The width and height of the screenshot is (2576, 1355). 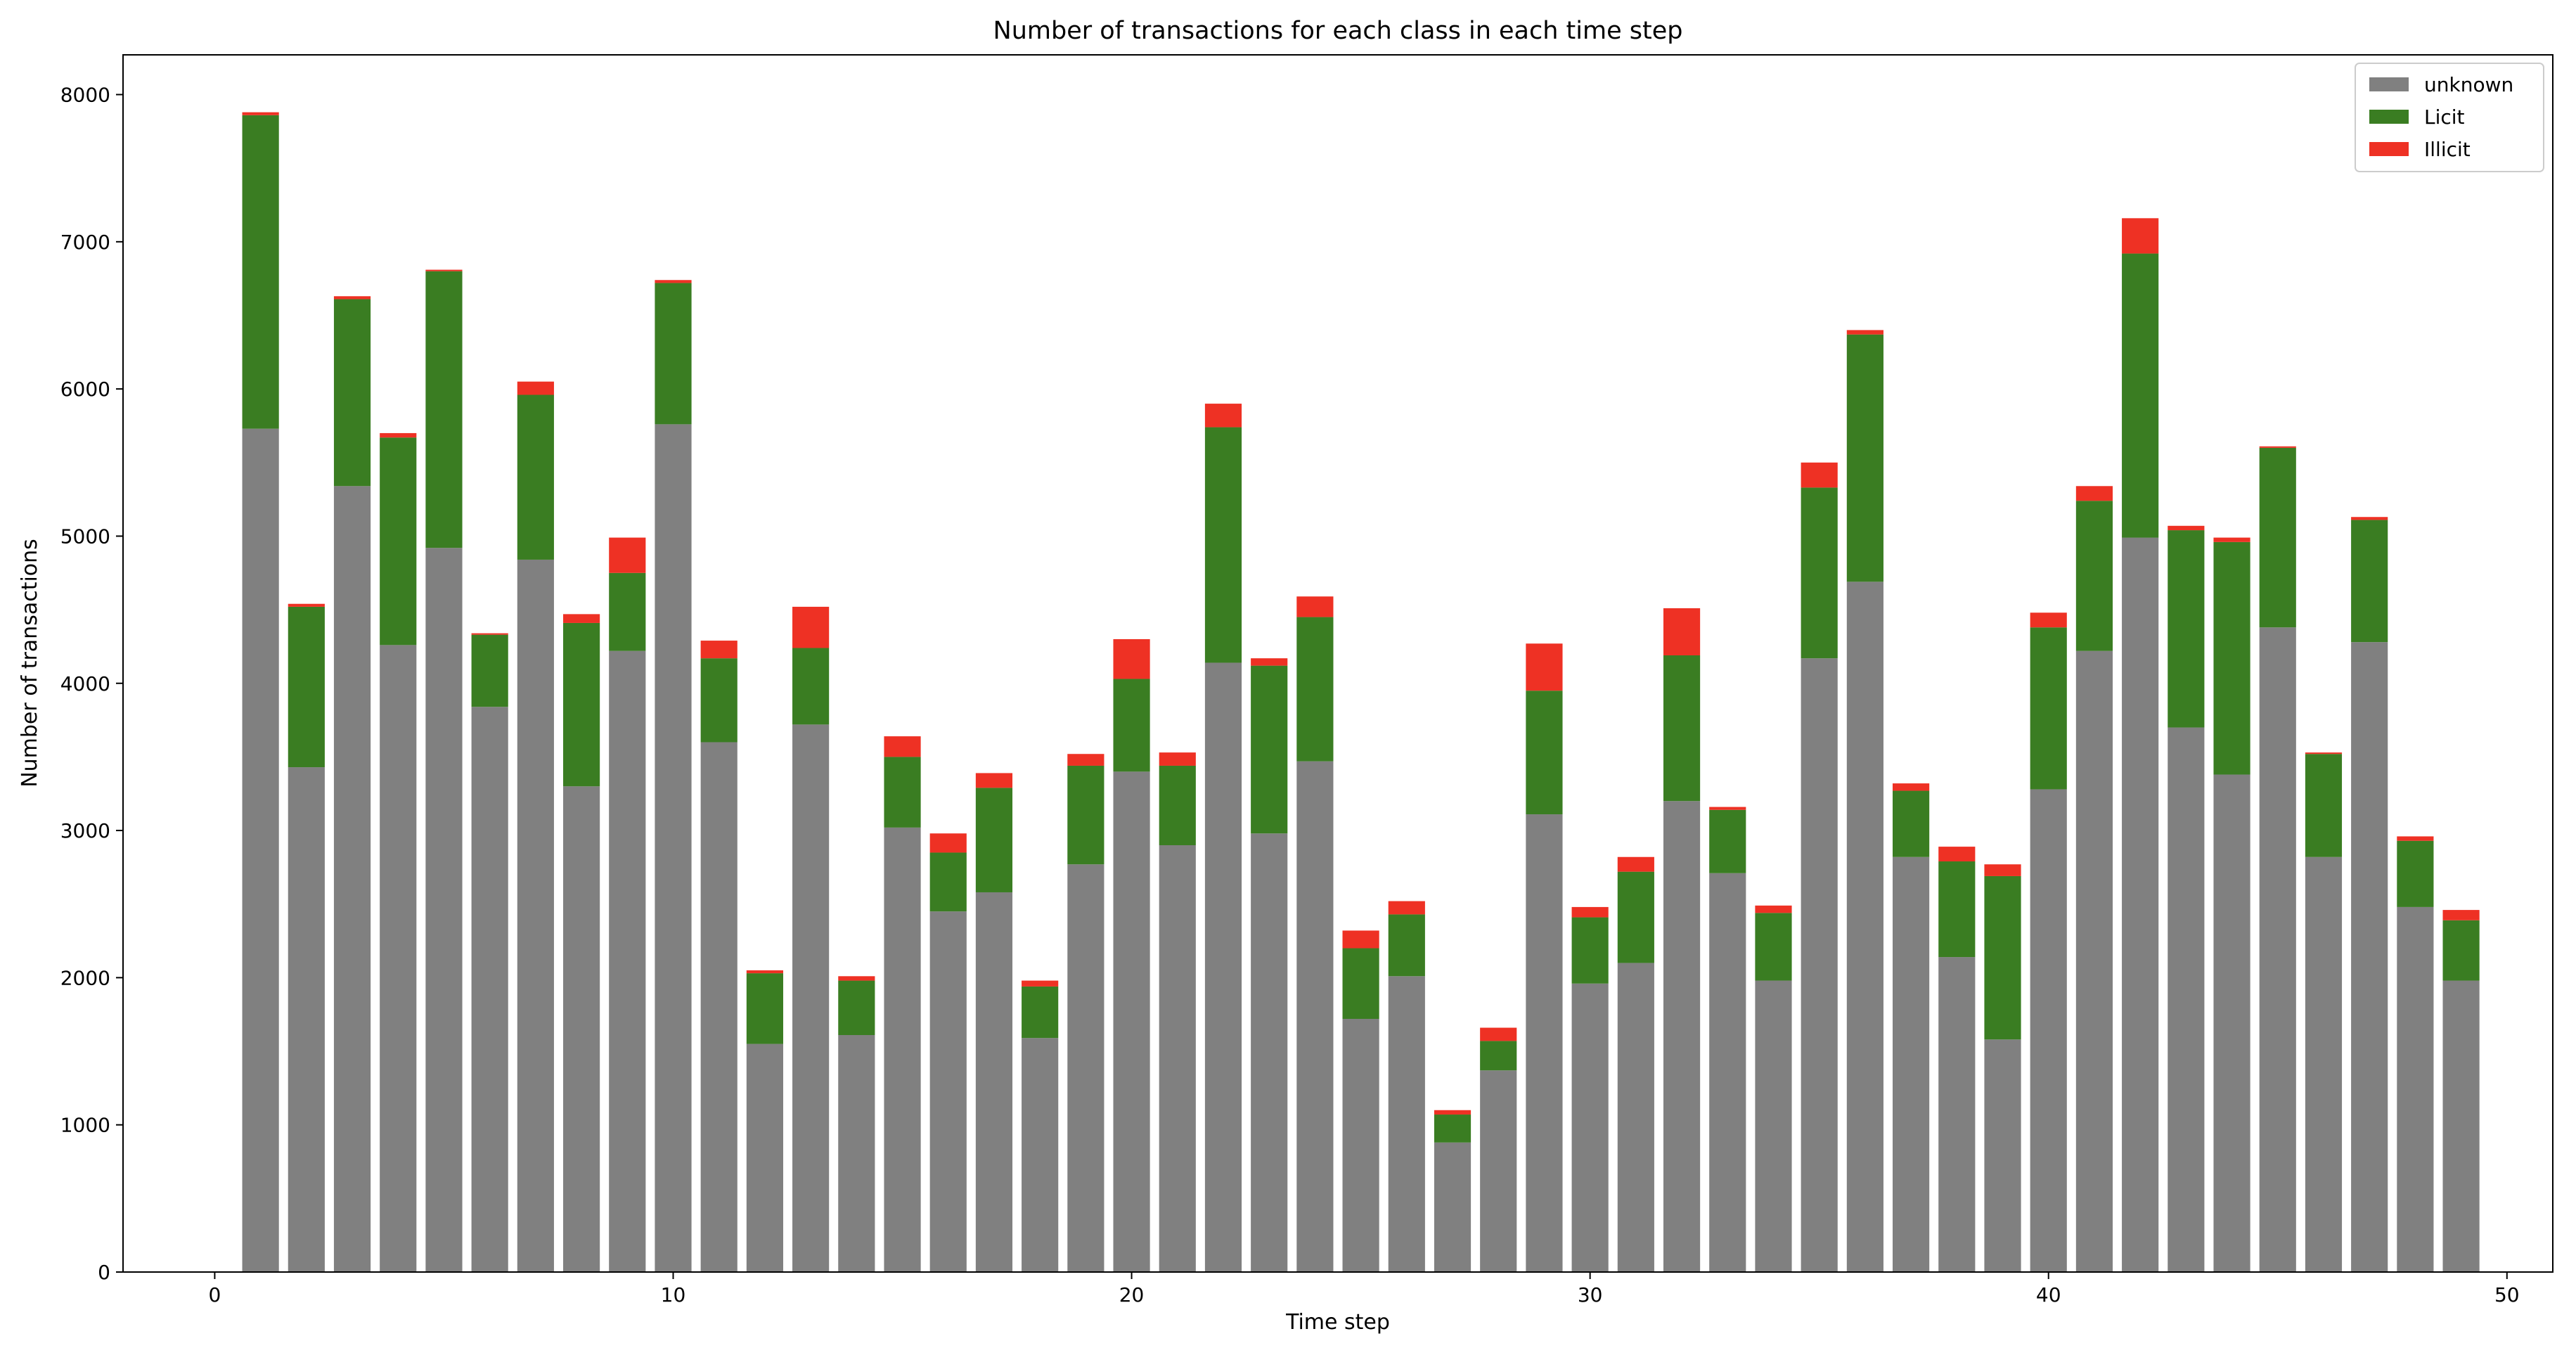 What do you see at coordinates (2507, 1294) in the screenshot?
I see `x-tick-label: 50` at bounding box center [2507, 1294].